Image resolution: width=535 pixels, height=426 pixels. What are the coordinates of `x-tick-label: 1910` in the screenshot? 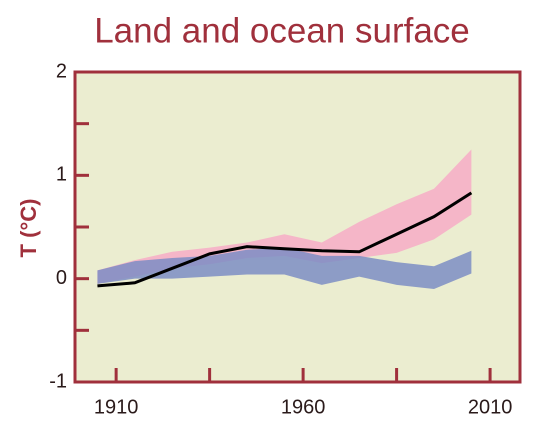 It's located at (116, 407).